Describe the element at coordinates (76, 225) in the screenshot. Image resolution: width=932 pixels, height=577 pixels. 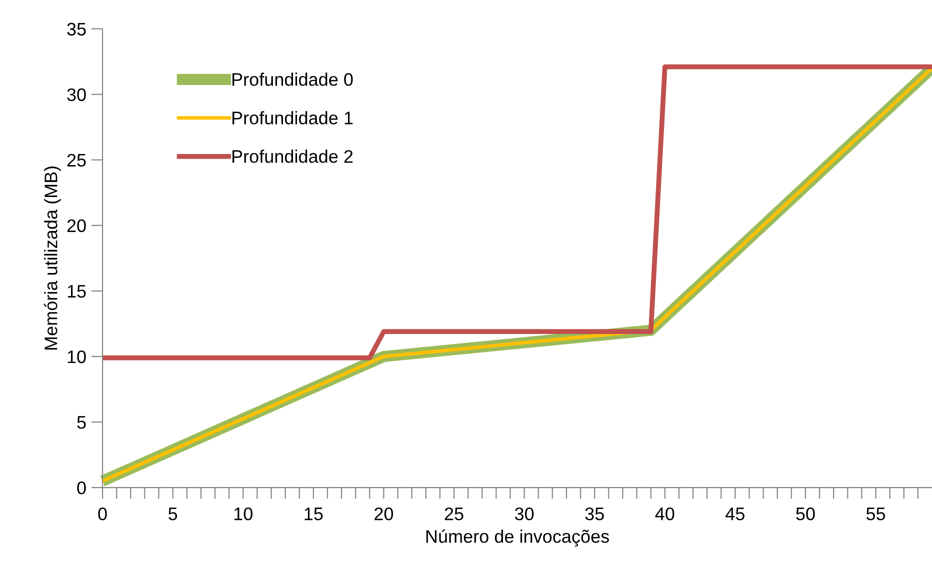
I see `y-tick-label: 20` at that location.